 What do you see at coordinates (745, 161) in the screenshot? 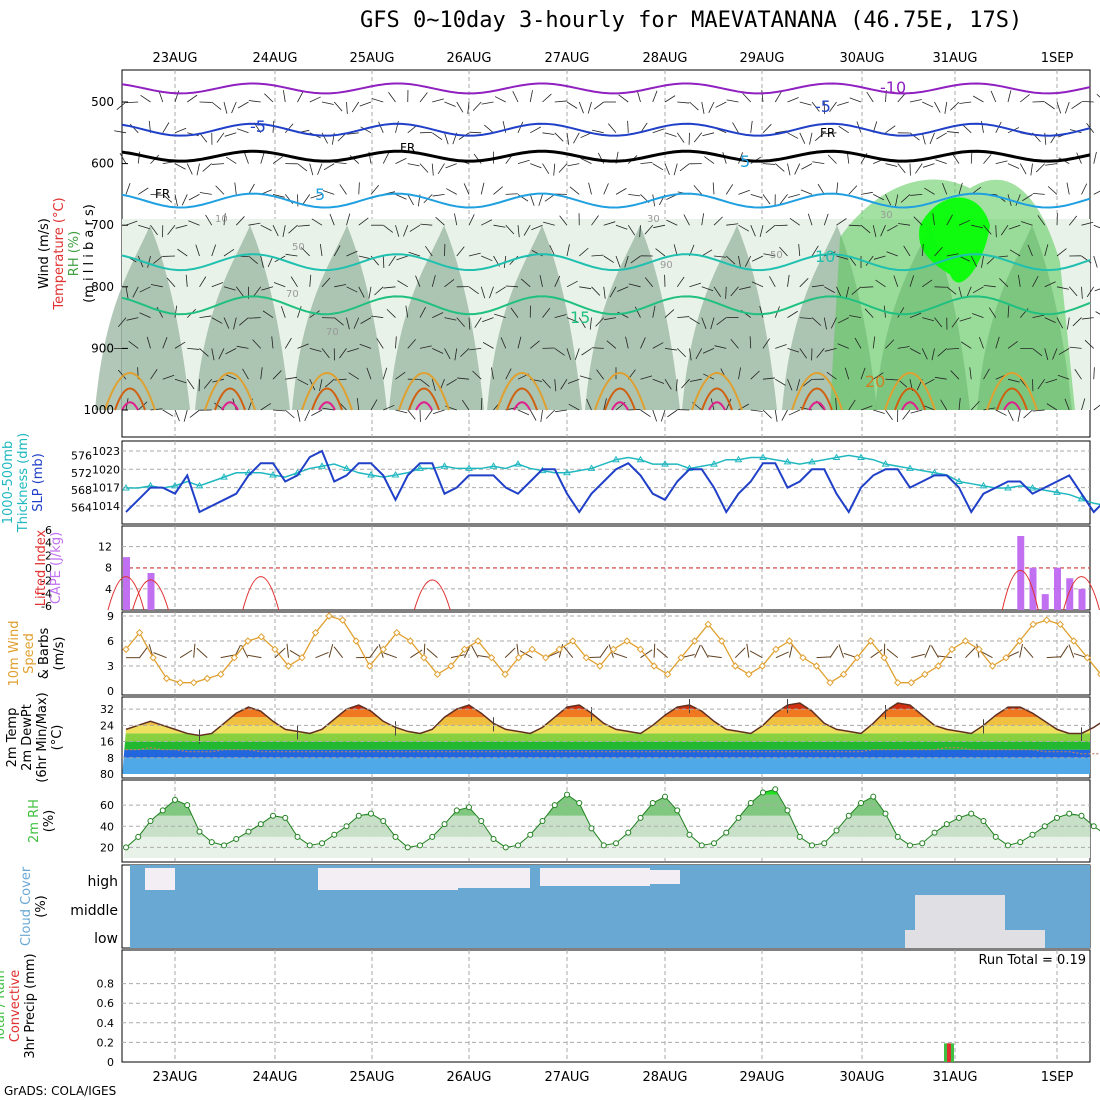
I see `contour-label: 5` at bounding box center [745, 161].